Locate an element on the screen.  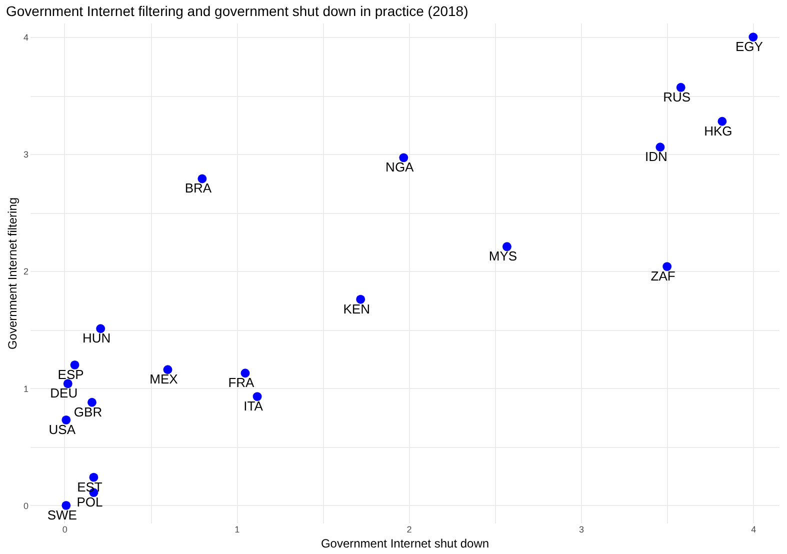
annotation: USA is located at coordinates (62, 429).